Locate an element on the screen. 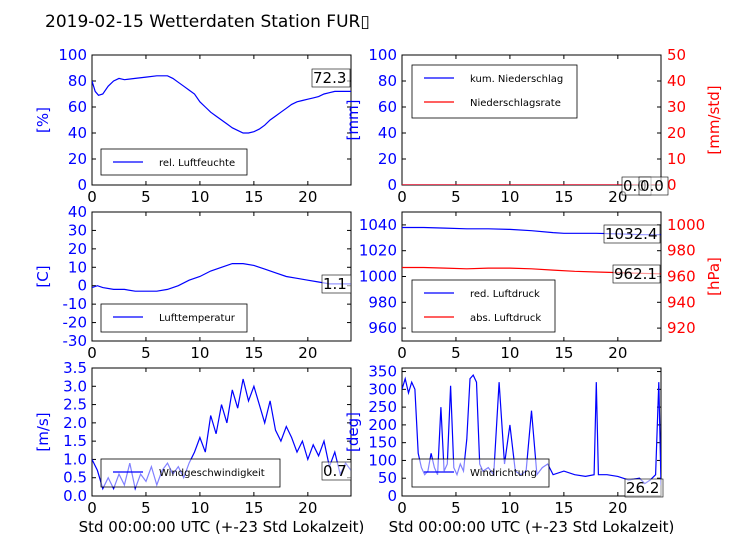 Image resolution: width=736 pixels, height=552 pixels. y-tick-label: 1040 is located at coordinates (378, 225).